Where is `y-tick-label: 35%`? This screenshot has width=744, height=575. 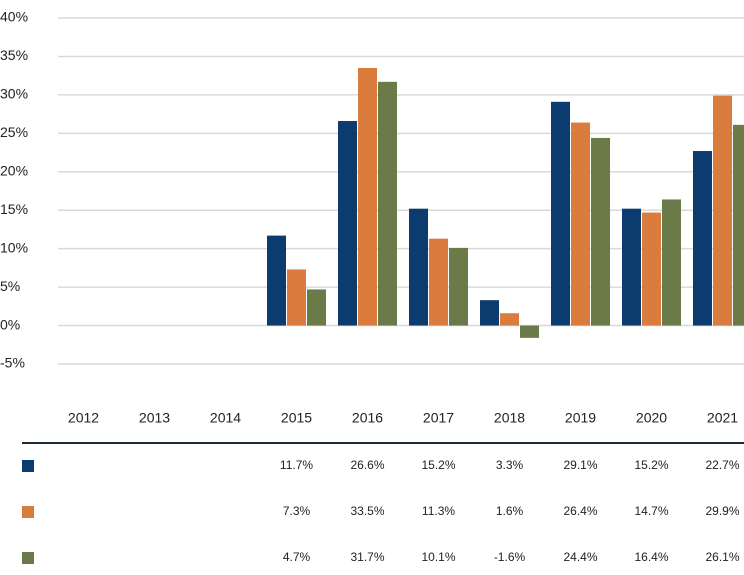
y-tick-label: 35% is located at coordinates (14, 55).